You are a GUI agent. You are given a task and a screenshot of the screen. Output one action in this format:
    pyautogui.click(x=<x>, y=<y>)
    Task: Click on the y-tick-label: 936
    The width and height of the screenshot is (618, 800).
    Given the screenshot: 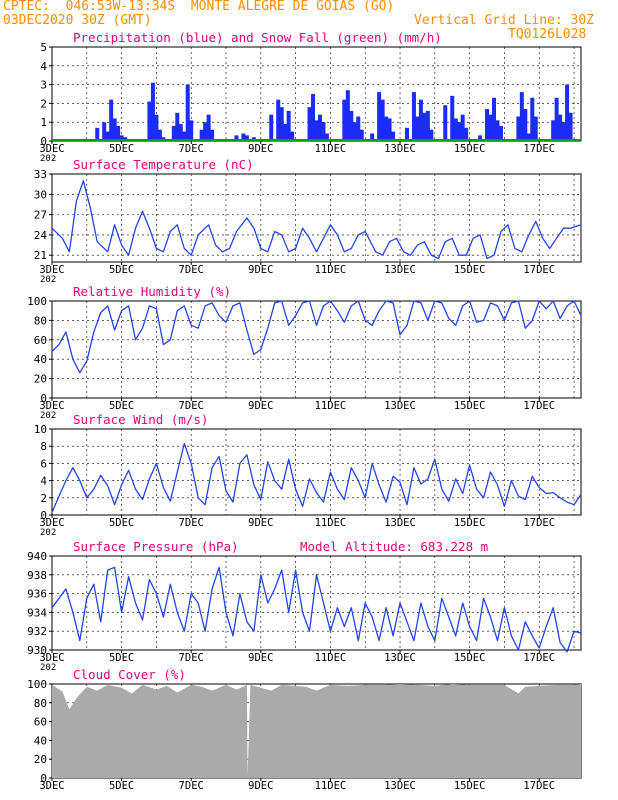 What is the action you would take?
    pyautogui.click(x=37, y=594)
    